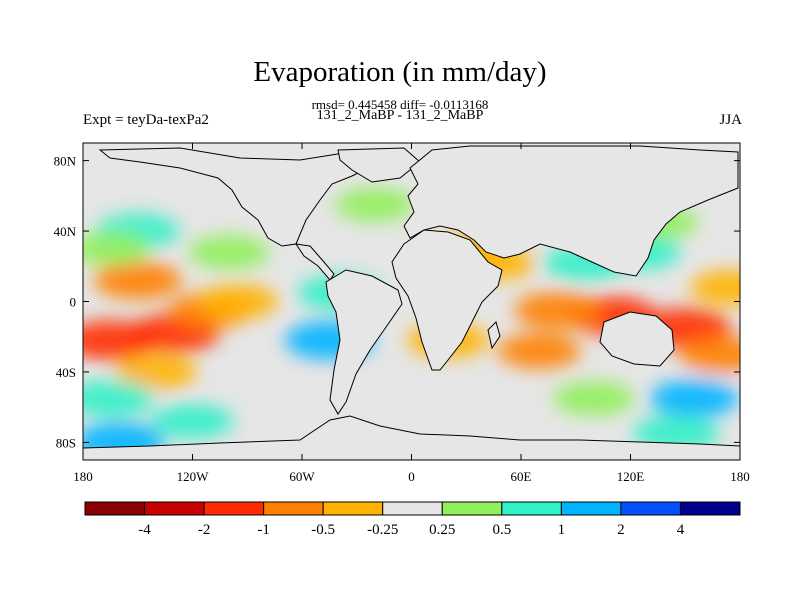  Describe the element at coordinates (323, 530) in the screenshot. I see `colorbar-label-3: -0.5` at that location.